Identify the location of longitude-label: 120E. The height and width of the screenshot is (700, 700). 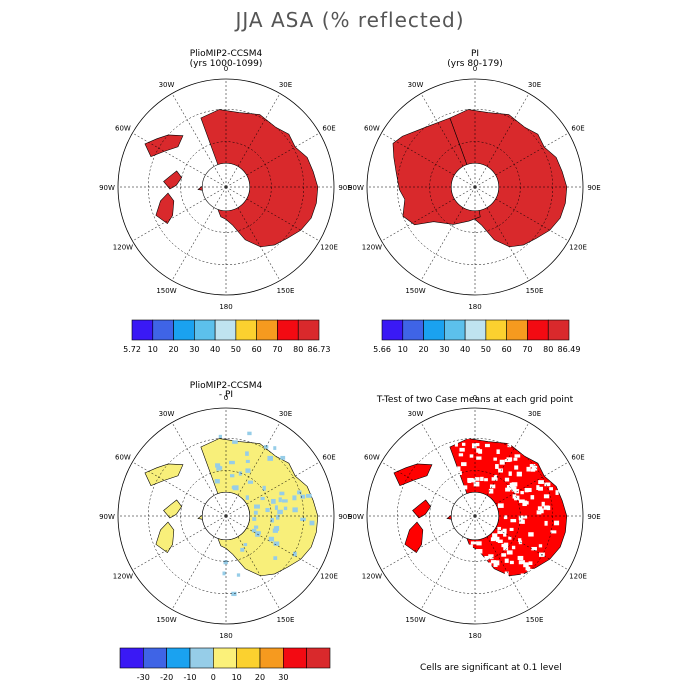
(329, 577).